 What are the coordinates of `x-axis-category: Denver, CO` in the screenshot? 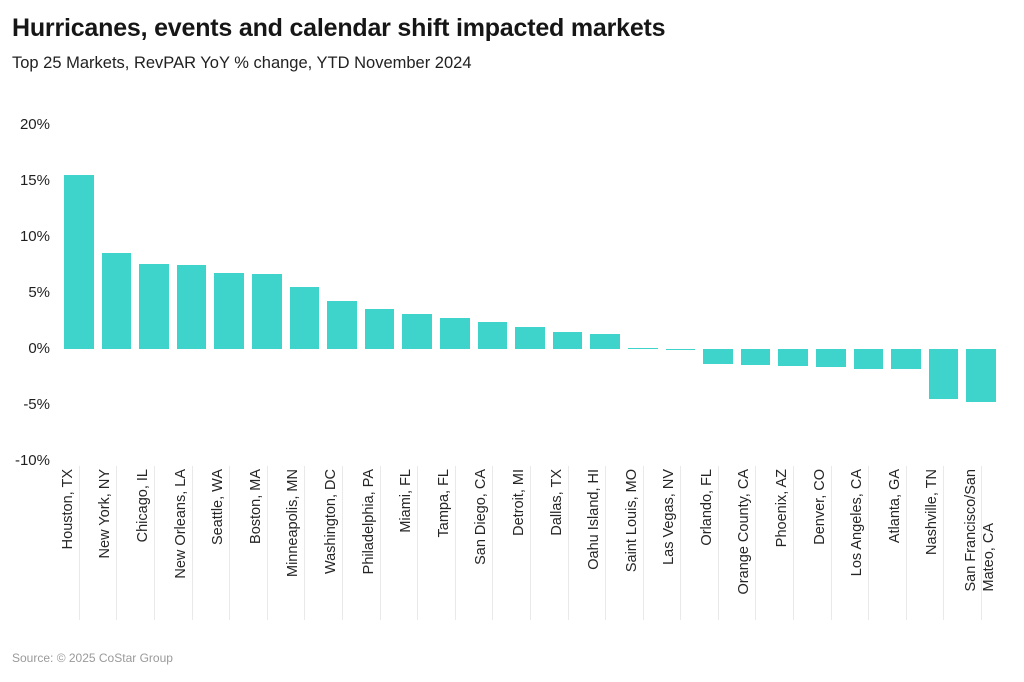 It's located at (831, 543).